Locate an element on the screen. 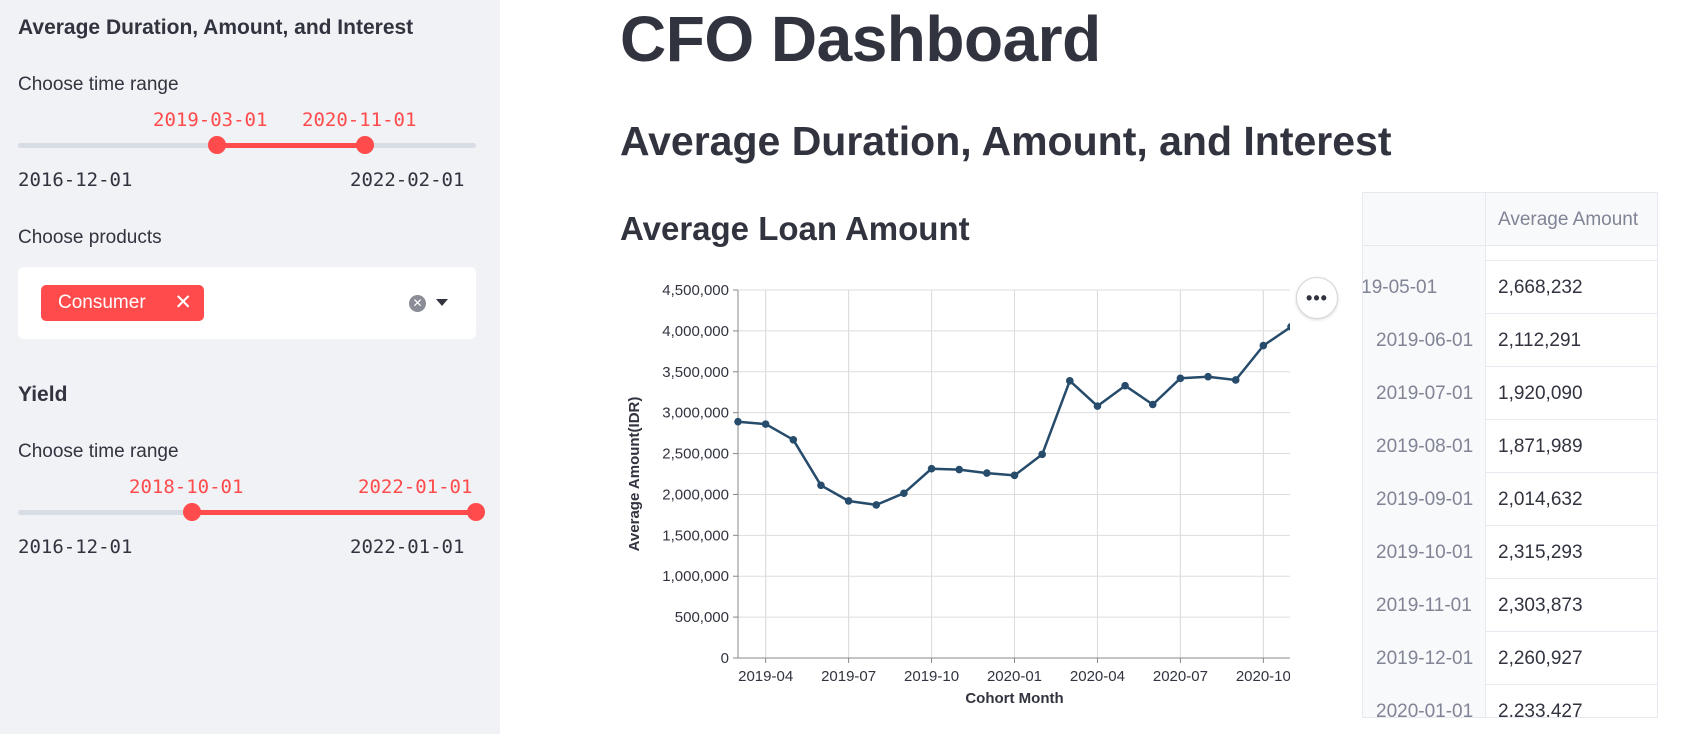 This screenshot has height=734, width=1700. table-value-cell: 2,014,632 is located at coordinates (1540, 499).